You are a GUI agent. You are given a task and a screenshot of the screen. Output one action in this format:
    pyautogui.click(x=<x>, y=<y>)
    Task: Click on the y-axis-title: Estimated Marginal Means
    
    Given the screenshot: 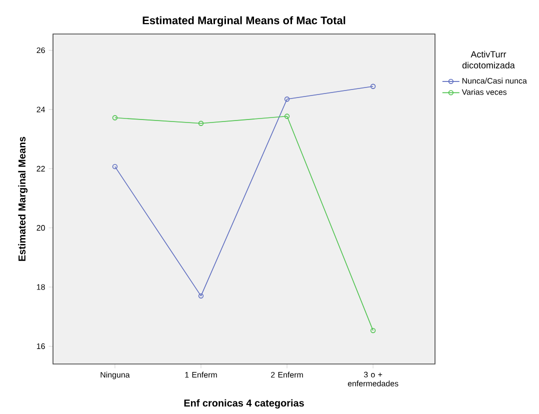 What is the action you would take?
    pyautogui.click(x=23, y=198)
    